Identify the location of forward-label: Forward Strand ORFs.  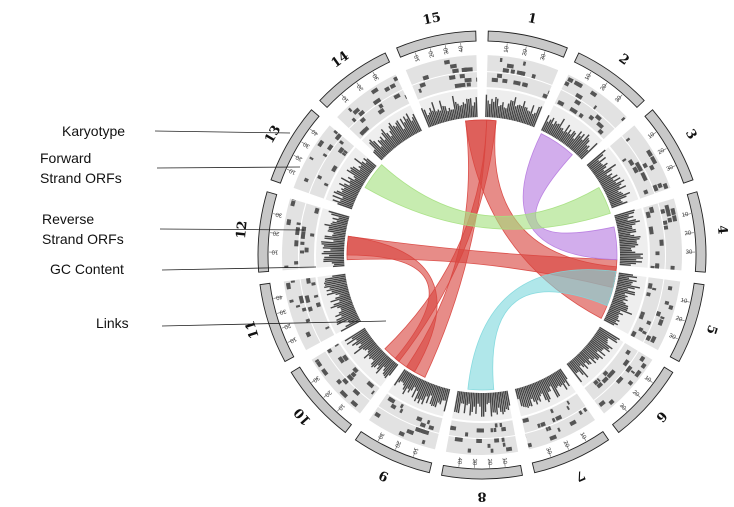
(170, 168).